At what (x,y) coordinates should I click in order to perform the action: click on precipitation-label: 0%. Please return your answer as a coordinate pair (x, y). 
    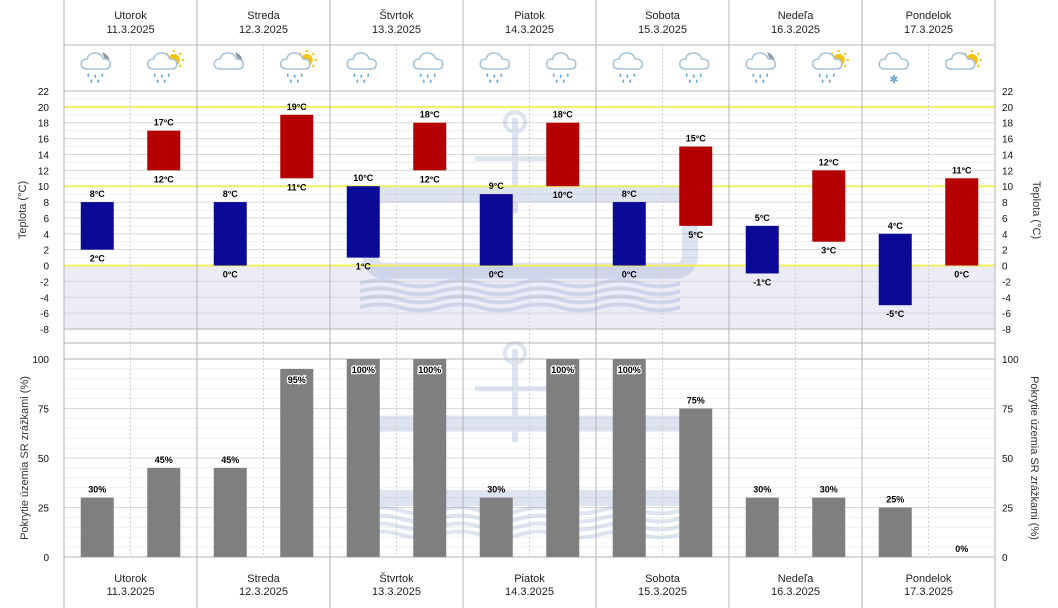
    Looking at the image, I should click on (961, 549).